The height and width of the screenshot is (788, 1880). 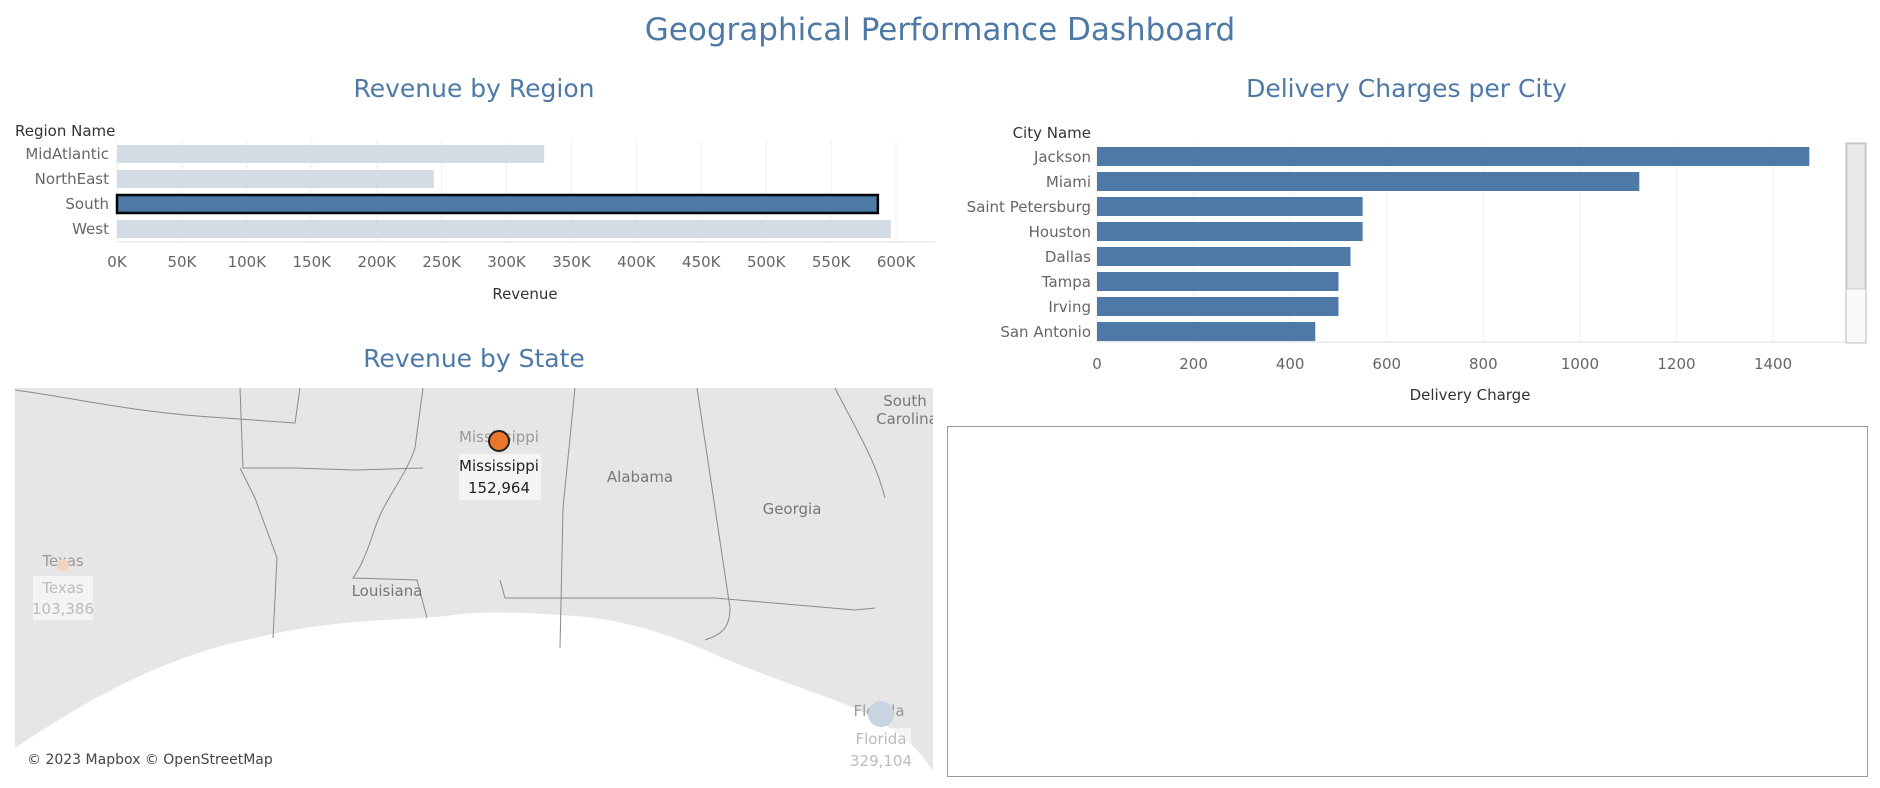 I want to click on city-tick-label: 0, so click(x=1097, y=364).